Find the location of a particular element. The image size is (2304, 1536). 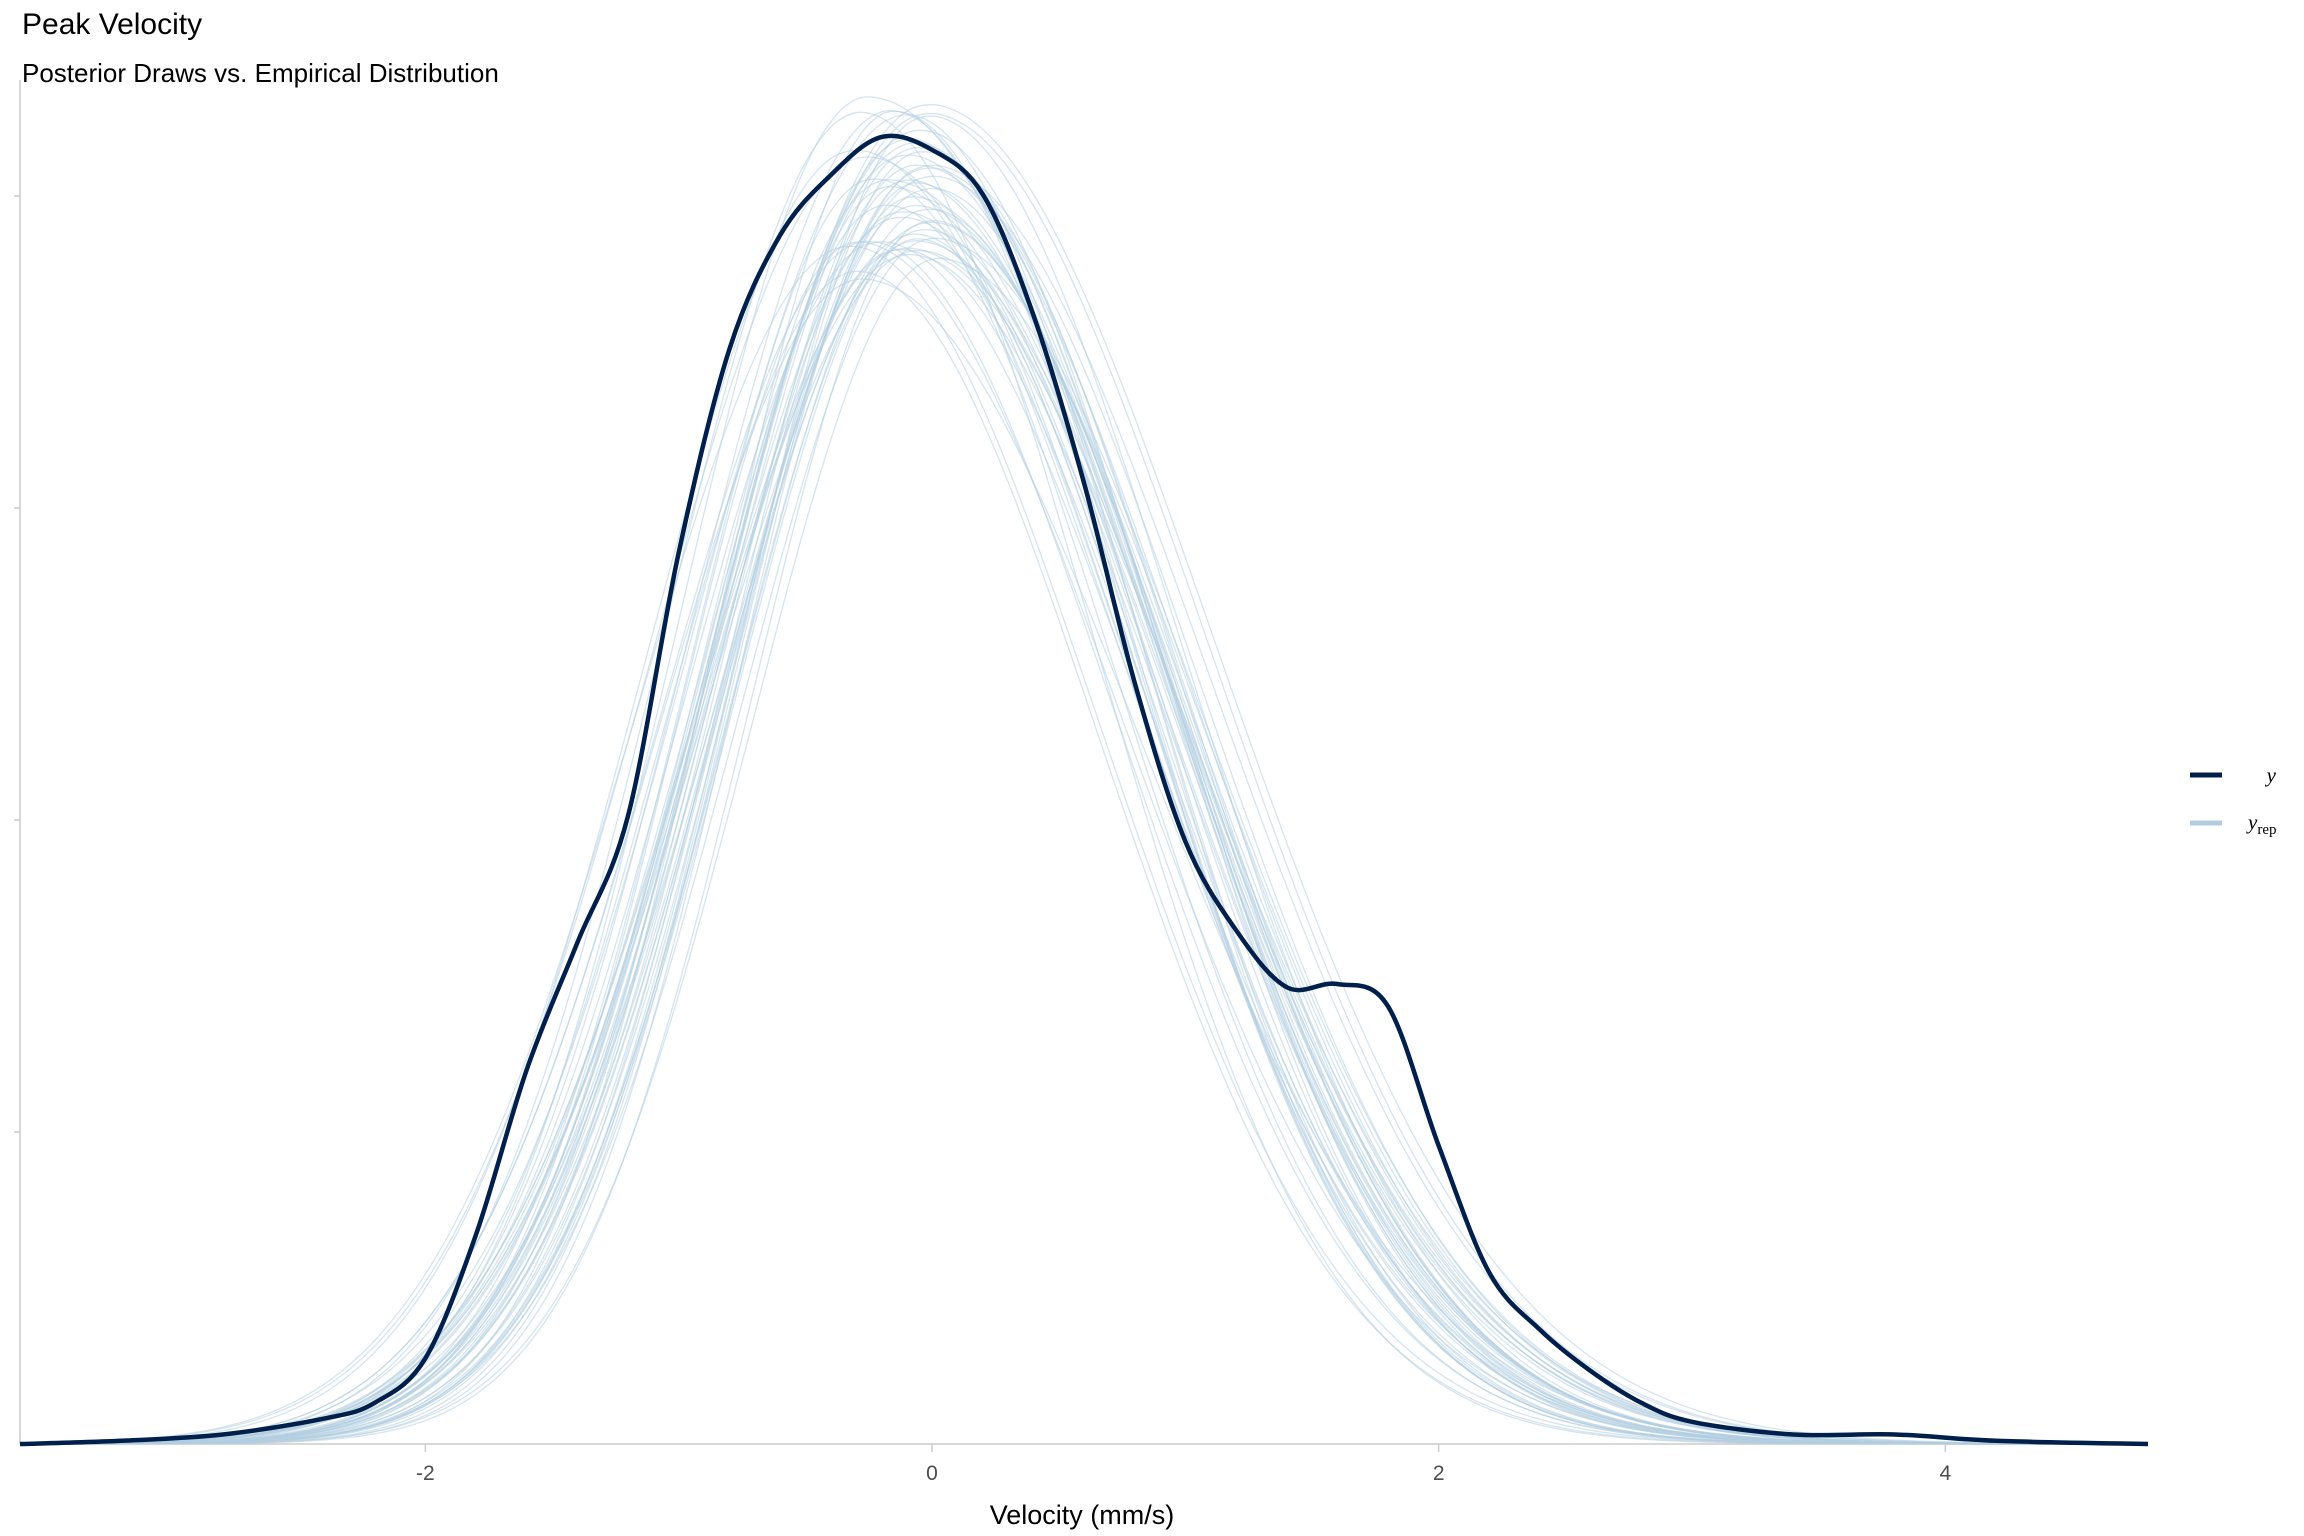

x-tick-label: -2 is located at coordinates (425, 1473).